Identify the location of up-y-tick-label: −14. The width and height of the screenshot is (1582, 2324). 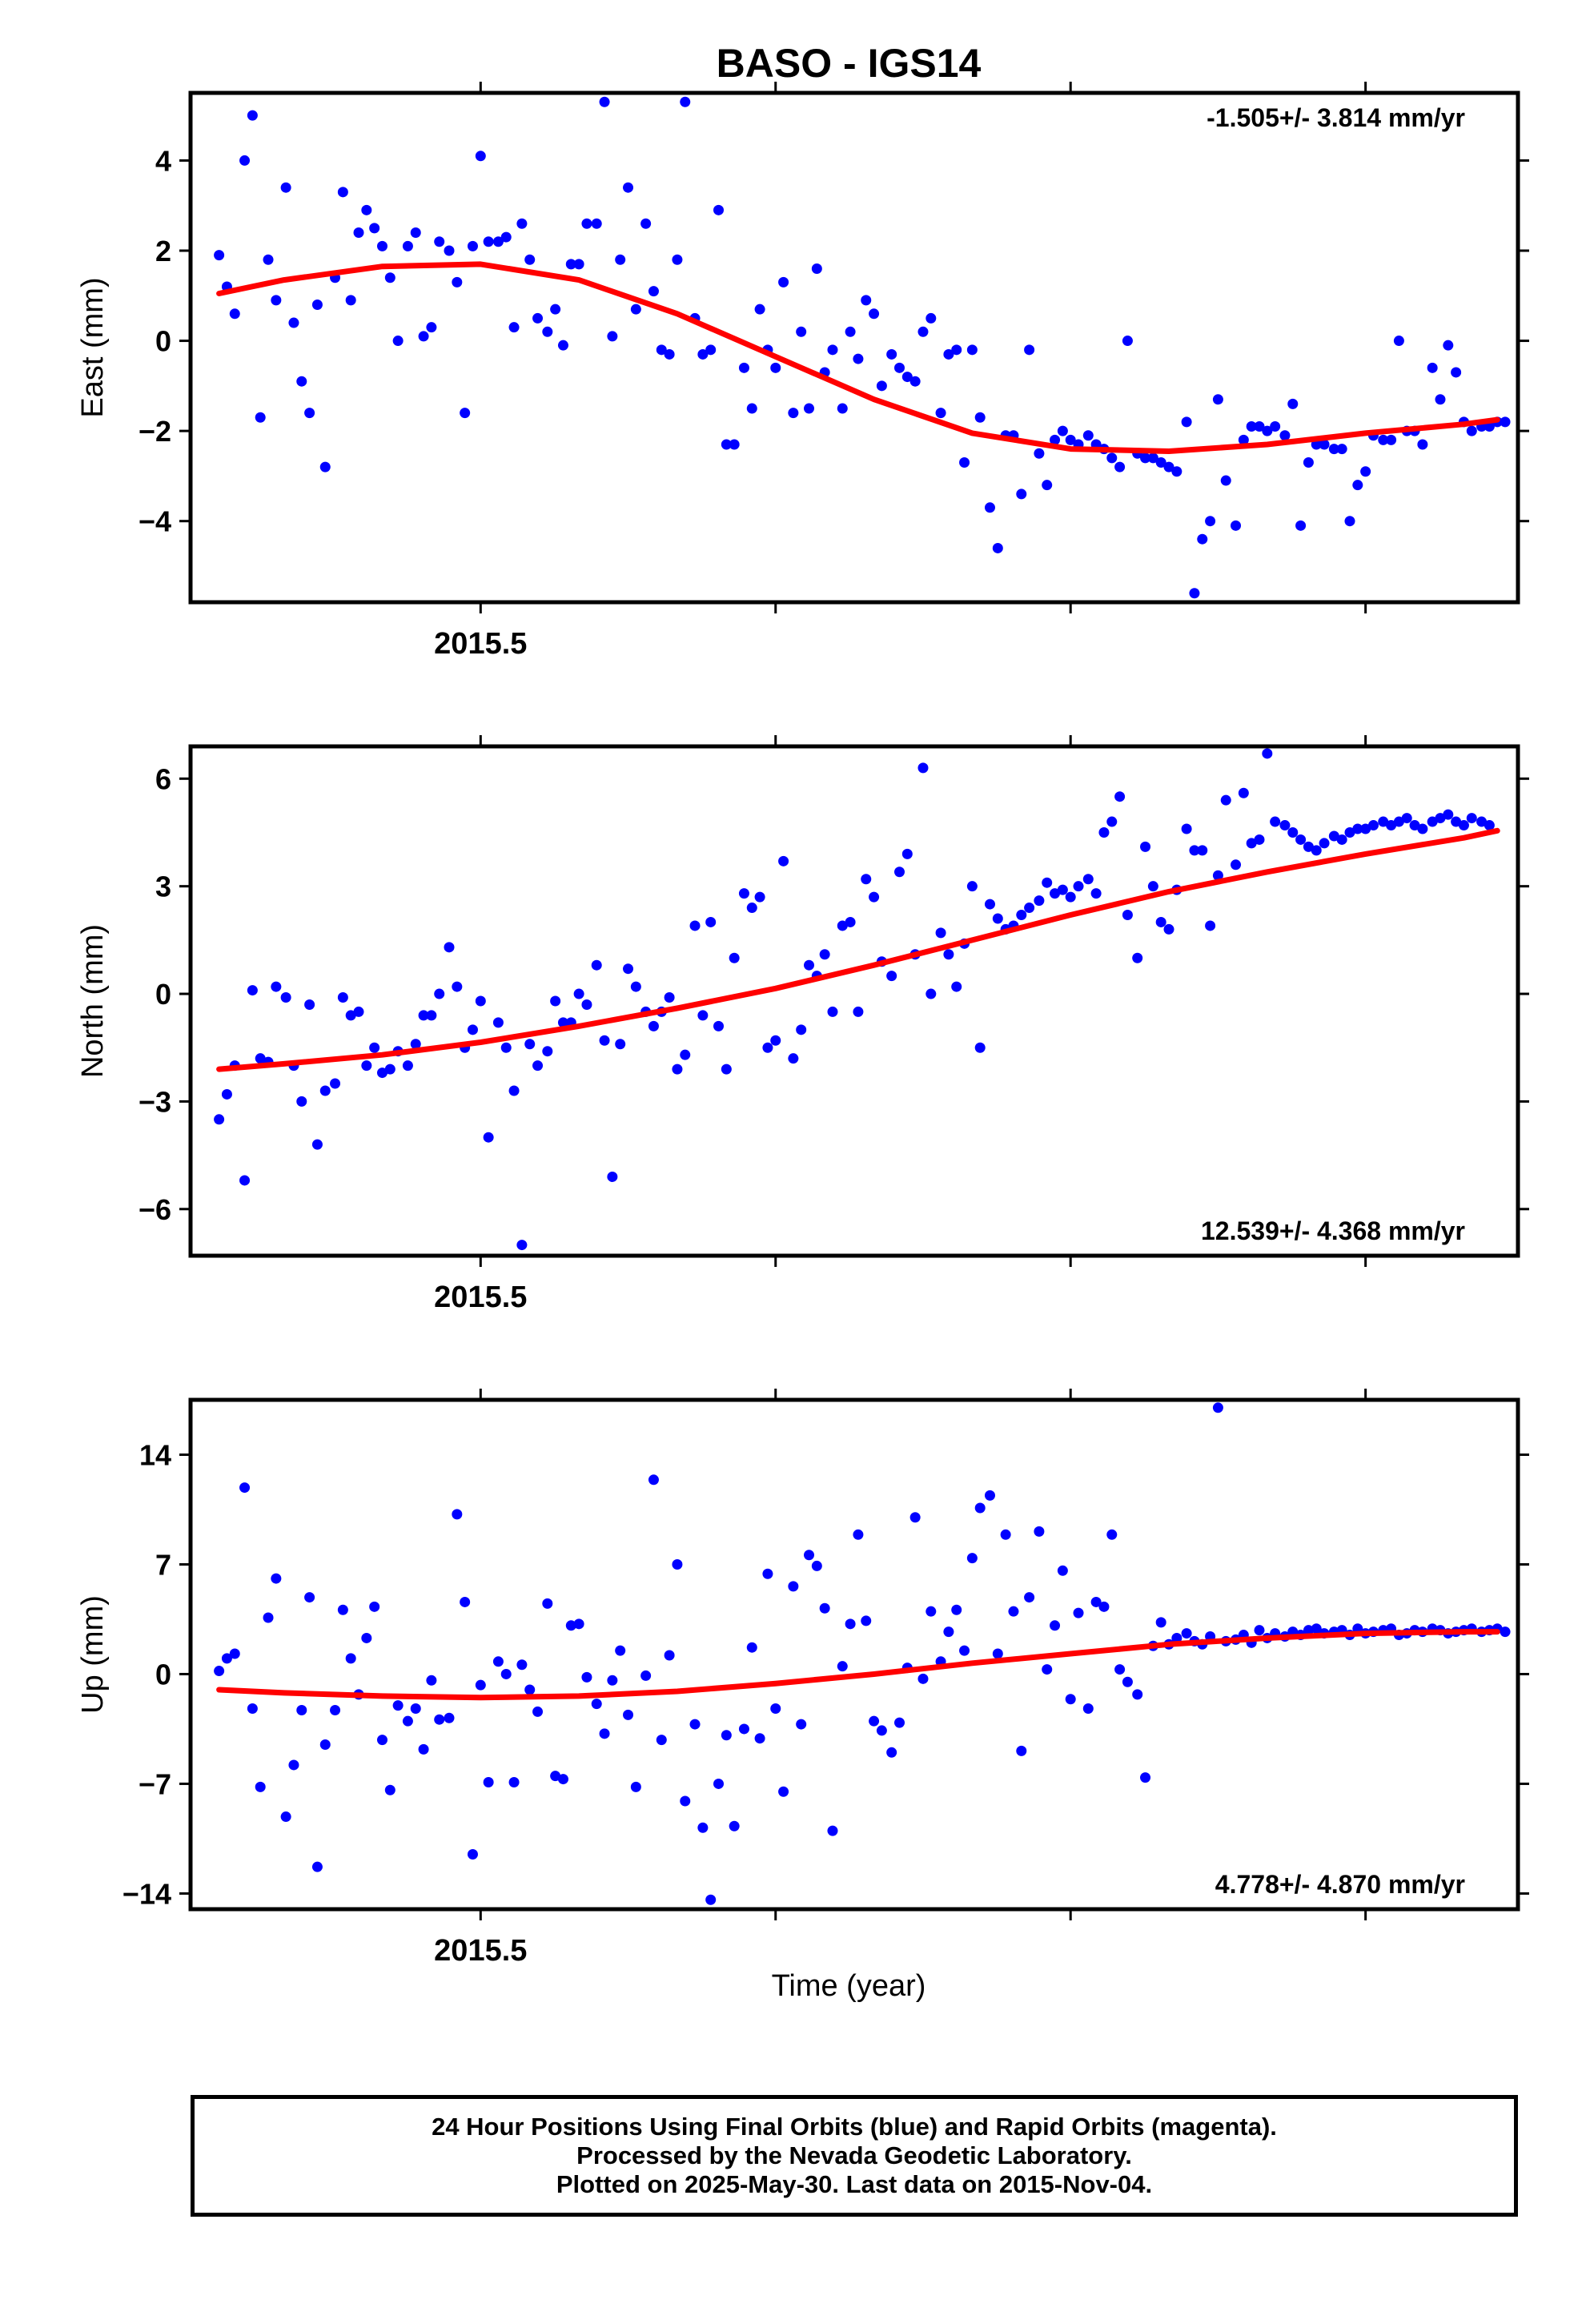
(146, 1893).